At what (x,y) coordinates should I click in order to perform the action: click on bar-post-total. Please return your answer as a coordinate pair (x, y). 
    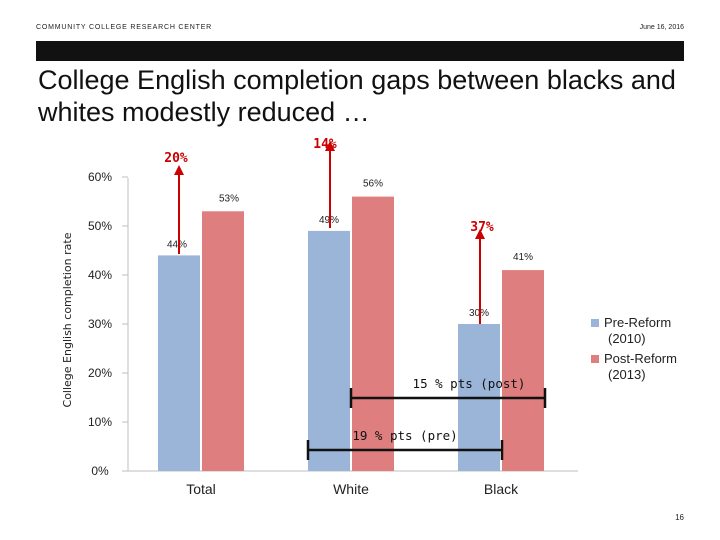
    Looking at the image, I should click on (223, 341).